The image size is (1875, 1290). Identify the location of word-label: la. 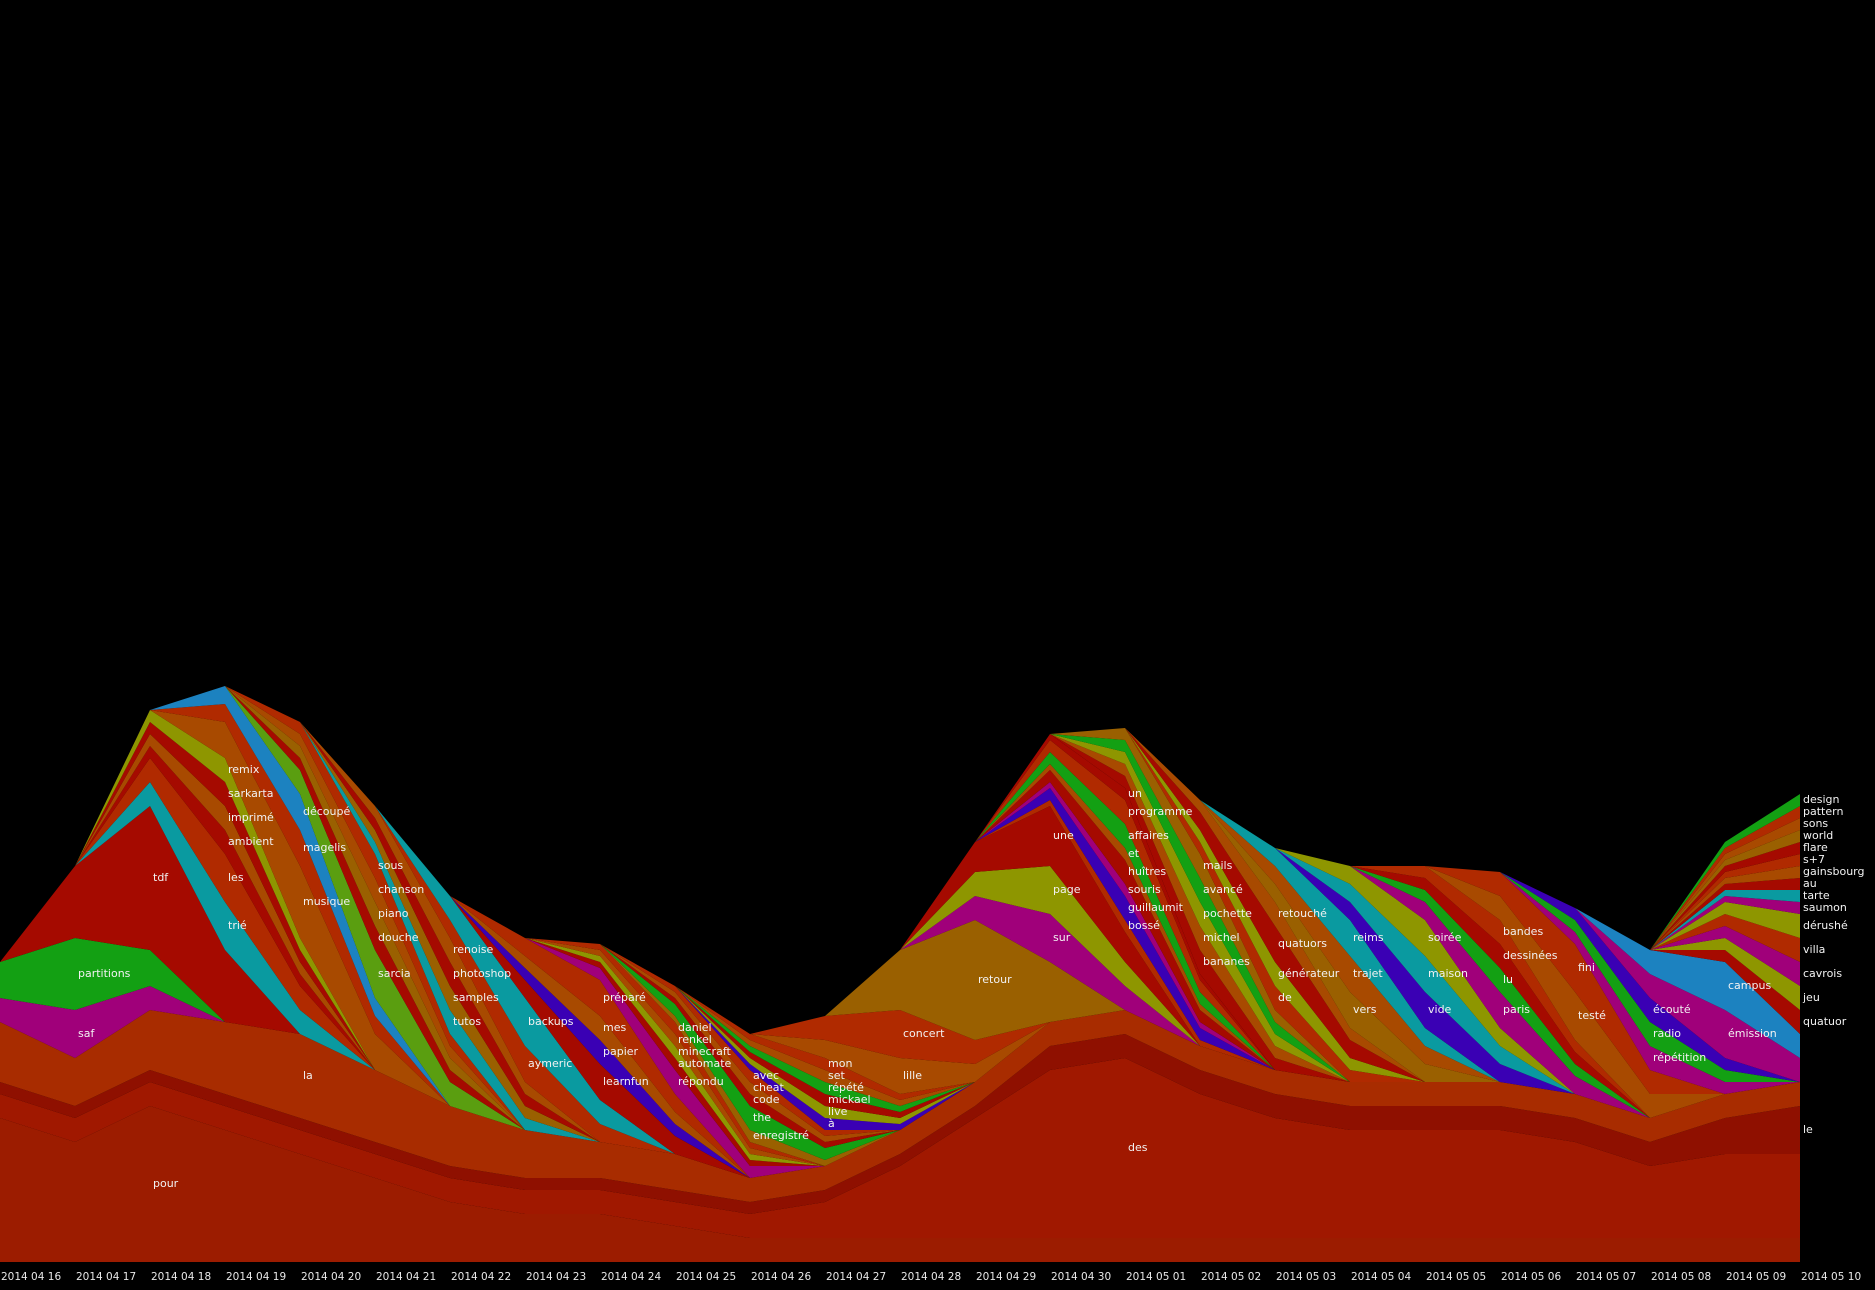
(308, 1075).